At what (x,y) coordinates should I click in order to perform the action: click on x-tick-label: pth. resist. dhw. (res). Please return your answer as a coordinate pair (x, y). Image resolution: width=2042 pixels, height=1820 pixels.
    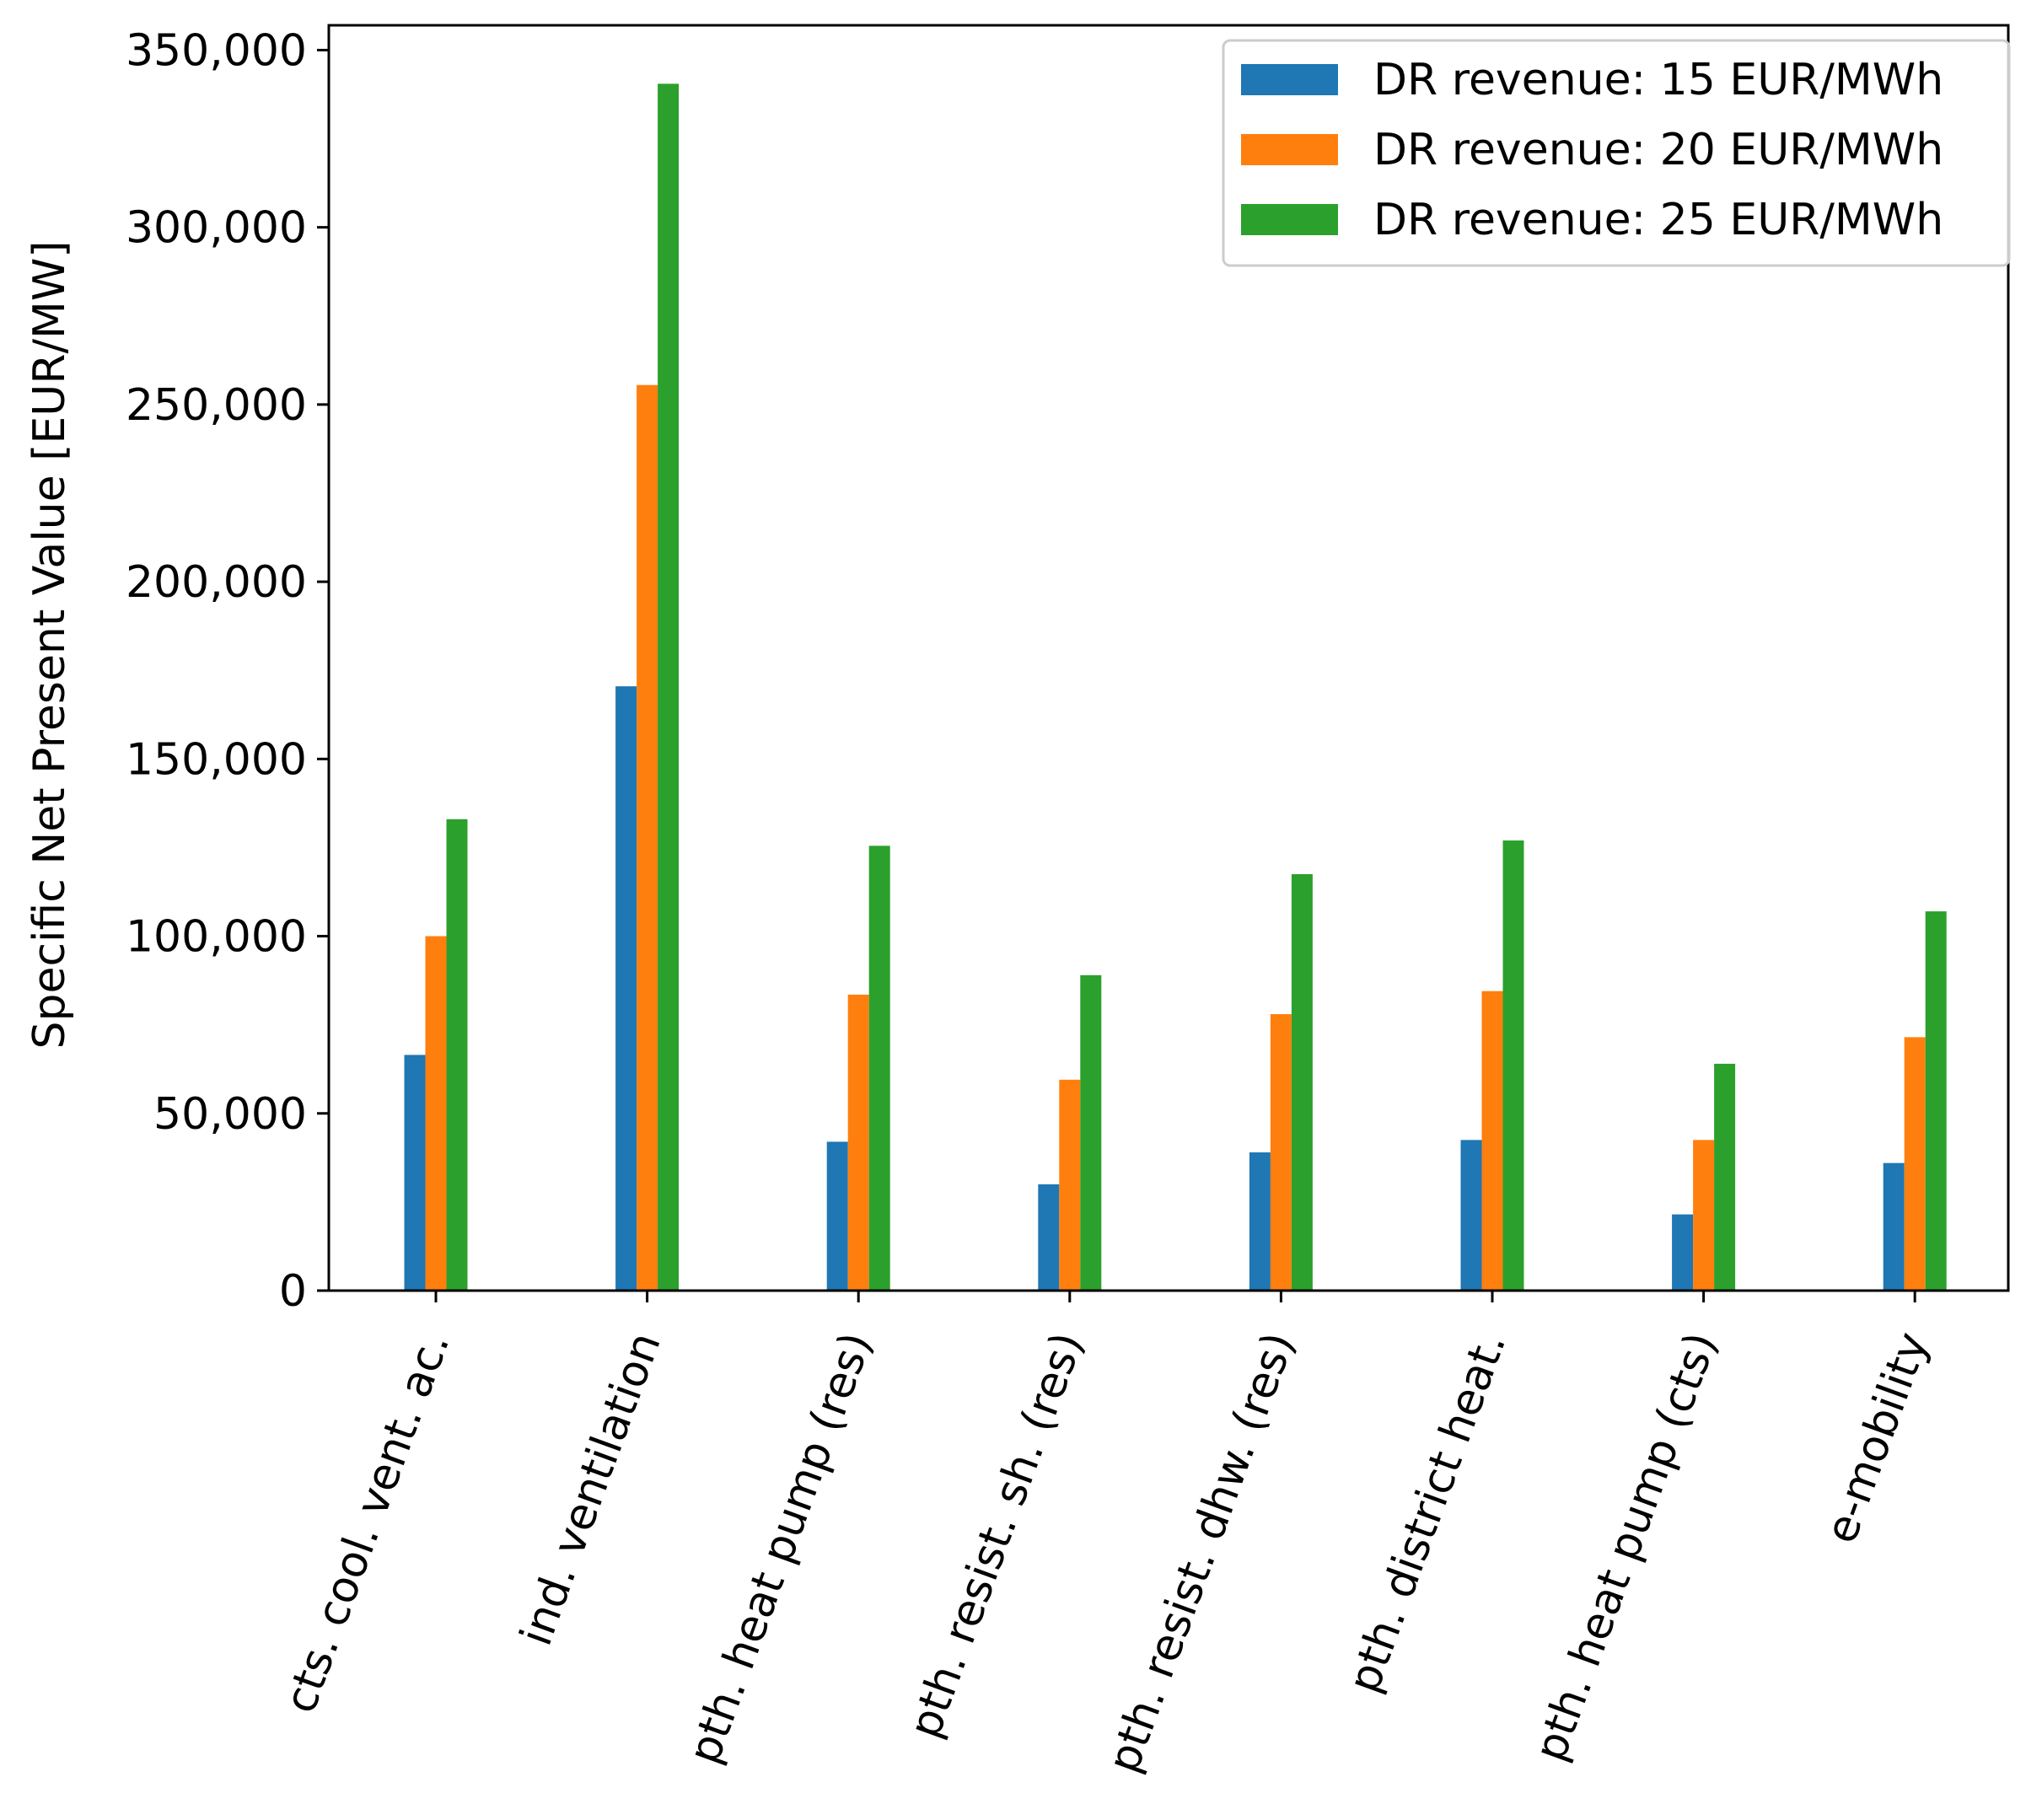
    Looking at the image, I should click on (1202, 1553).